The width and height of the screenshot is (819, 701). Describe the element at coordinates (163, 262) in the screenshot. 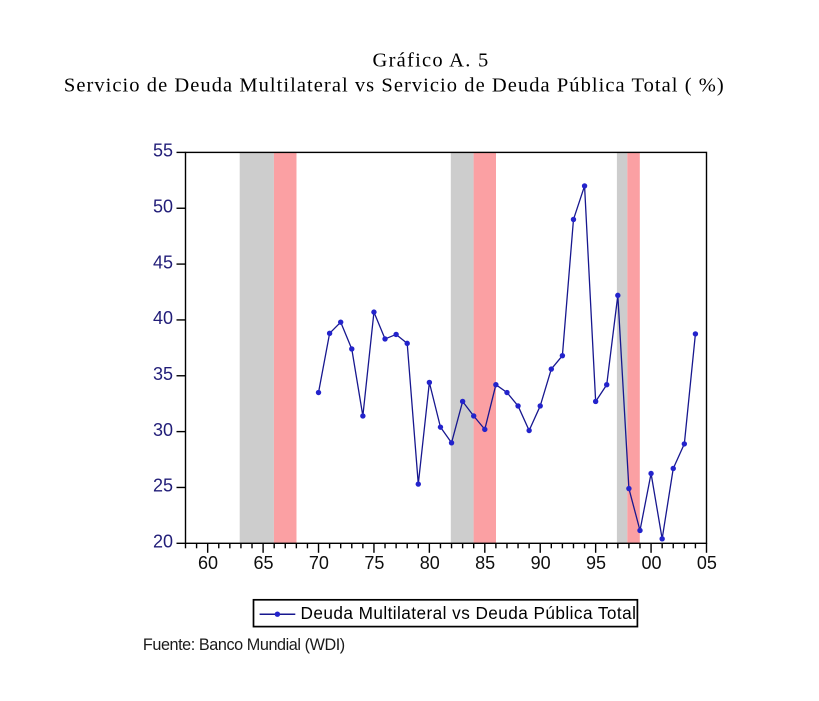

I see `svg-text: 45` at that location.